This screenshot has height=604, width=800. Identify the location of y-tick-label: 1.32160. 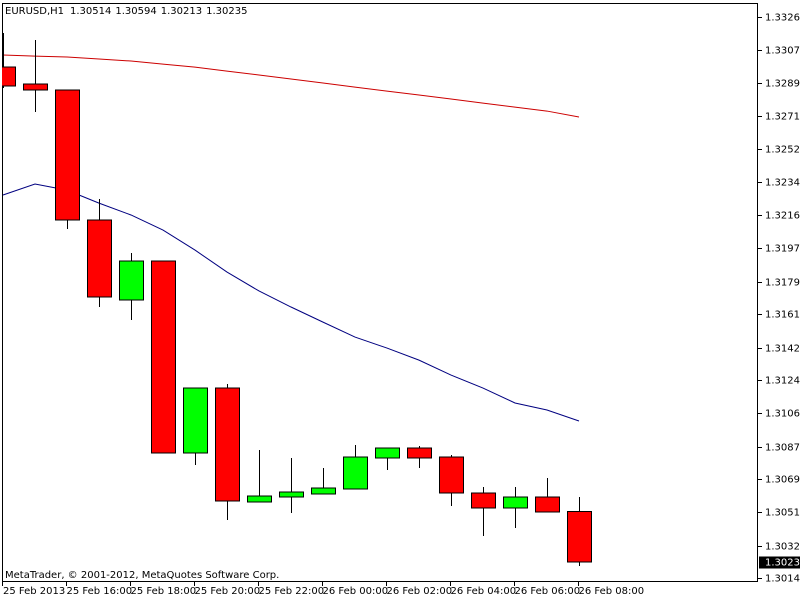
(782, 216).